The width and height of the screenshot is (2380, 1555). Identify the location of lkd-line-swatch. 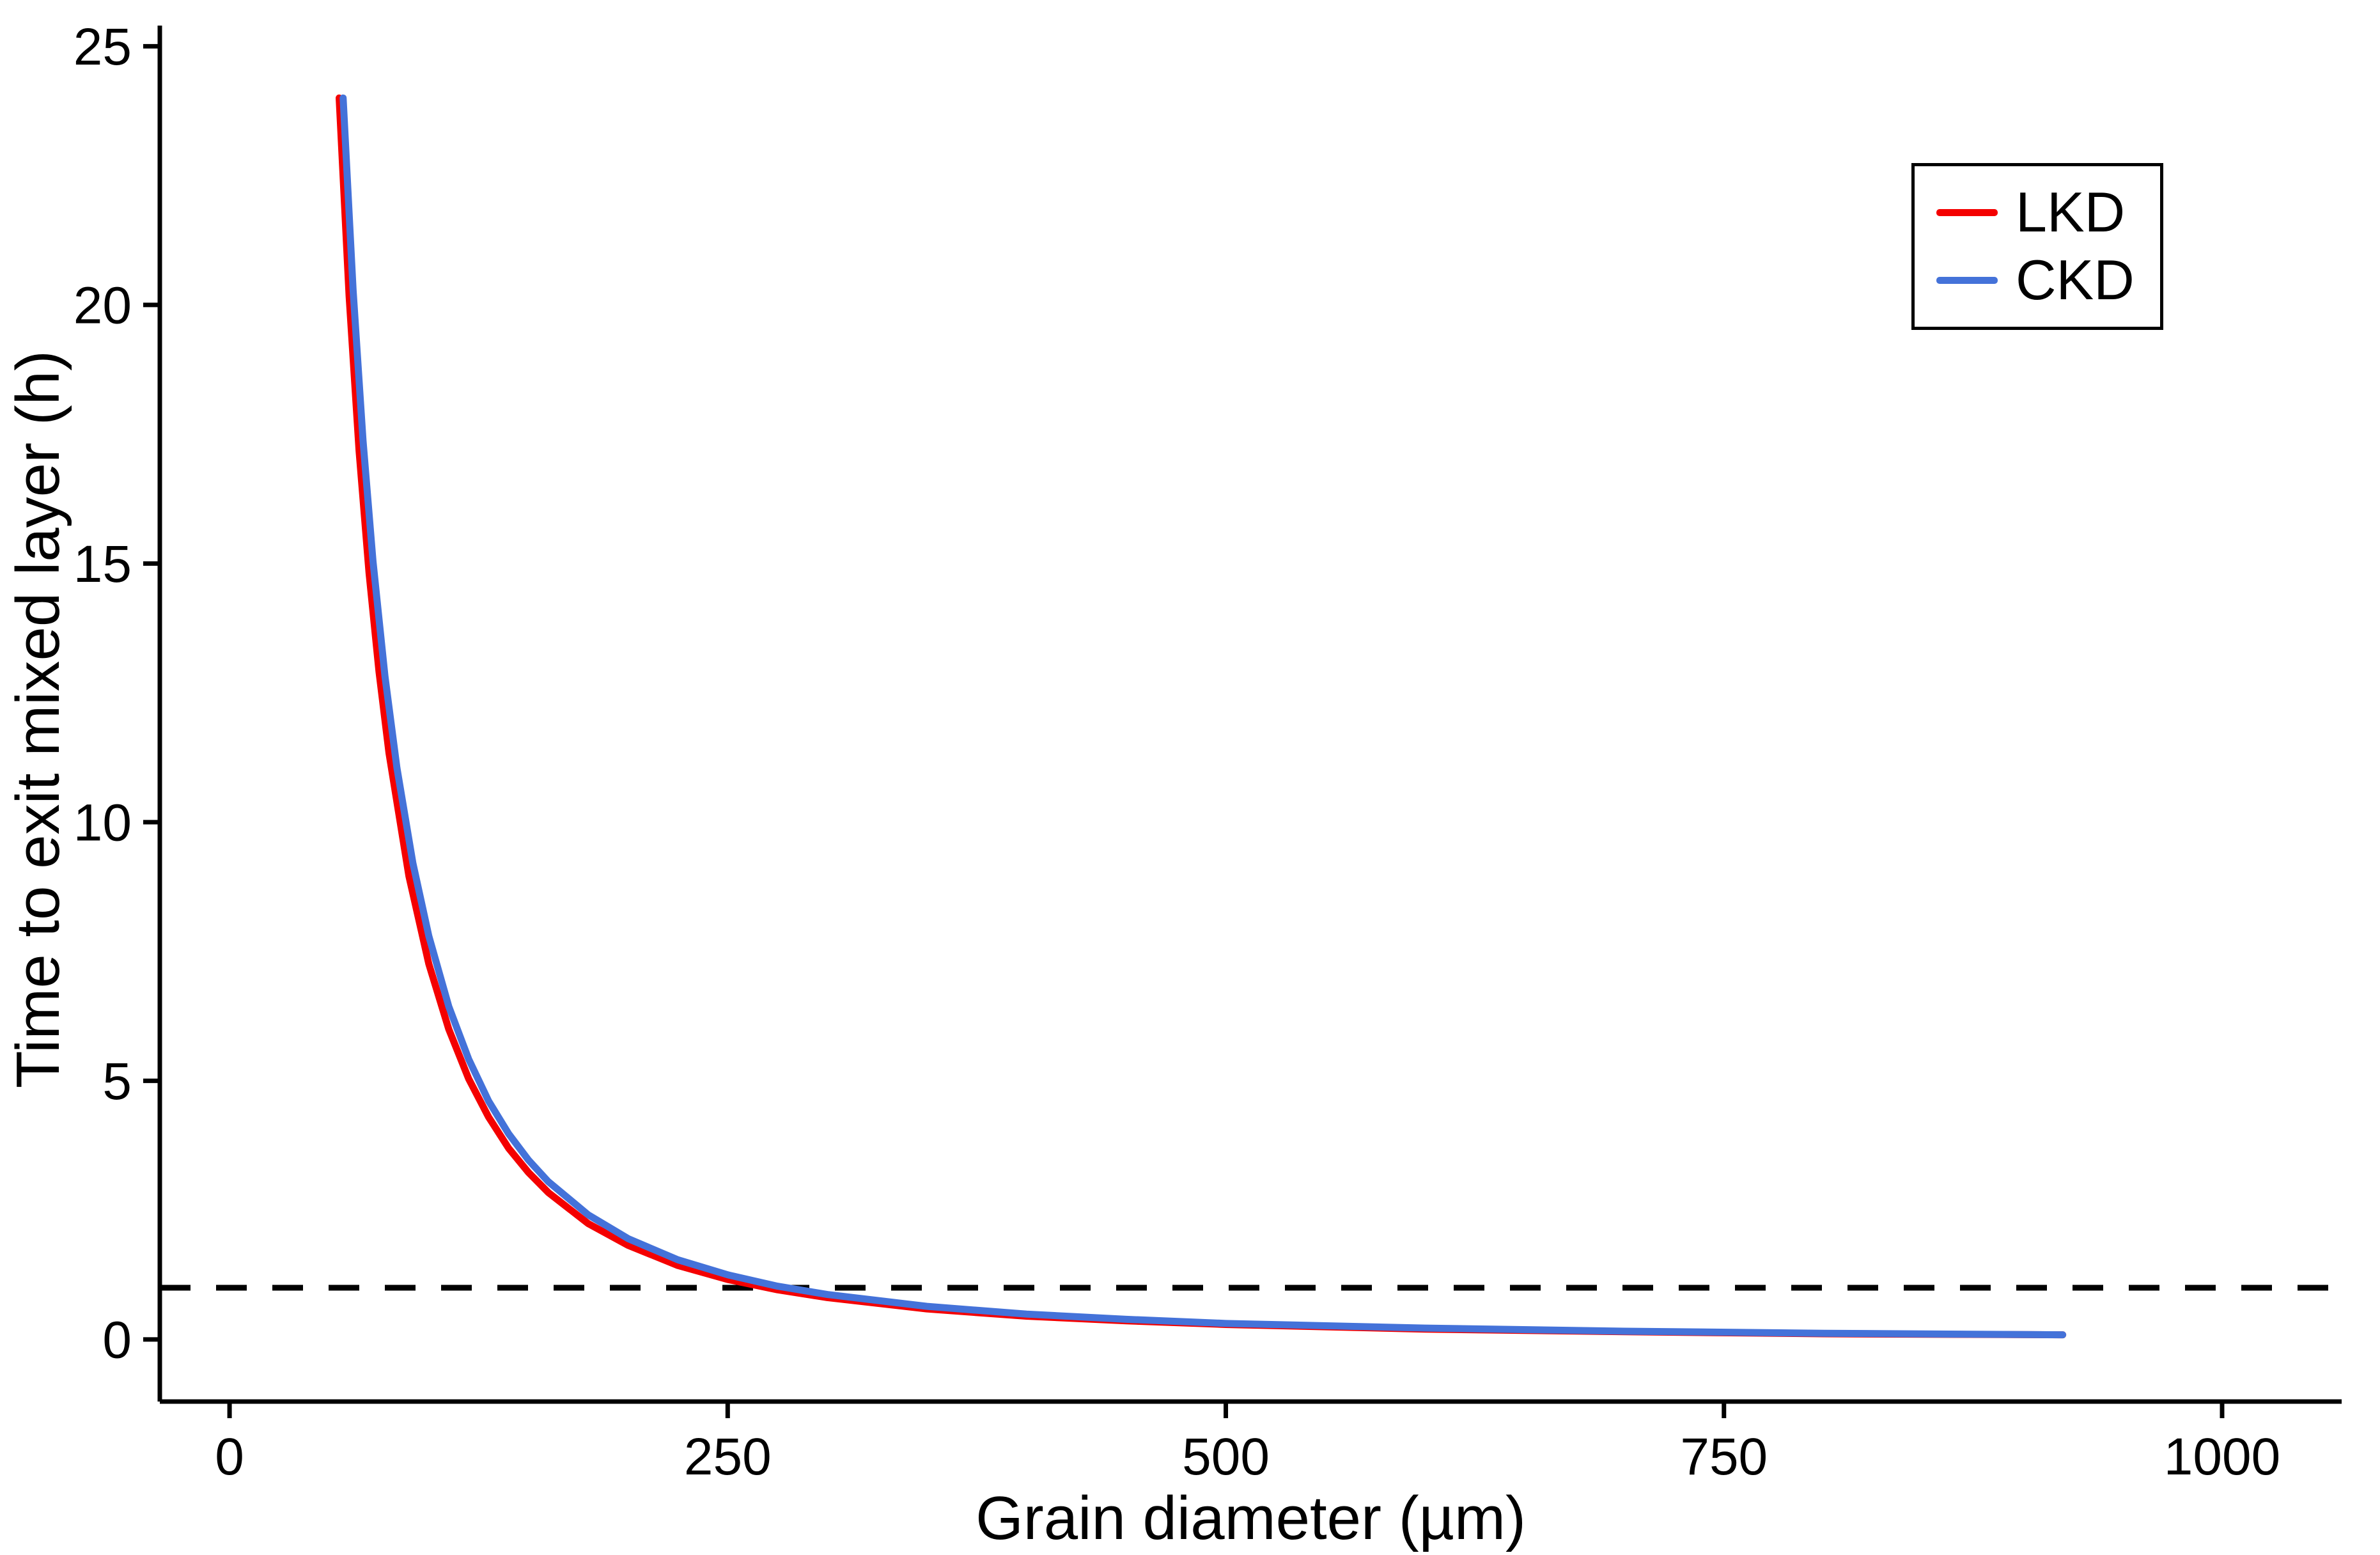
(1967, 212).